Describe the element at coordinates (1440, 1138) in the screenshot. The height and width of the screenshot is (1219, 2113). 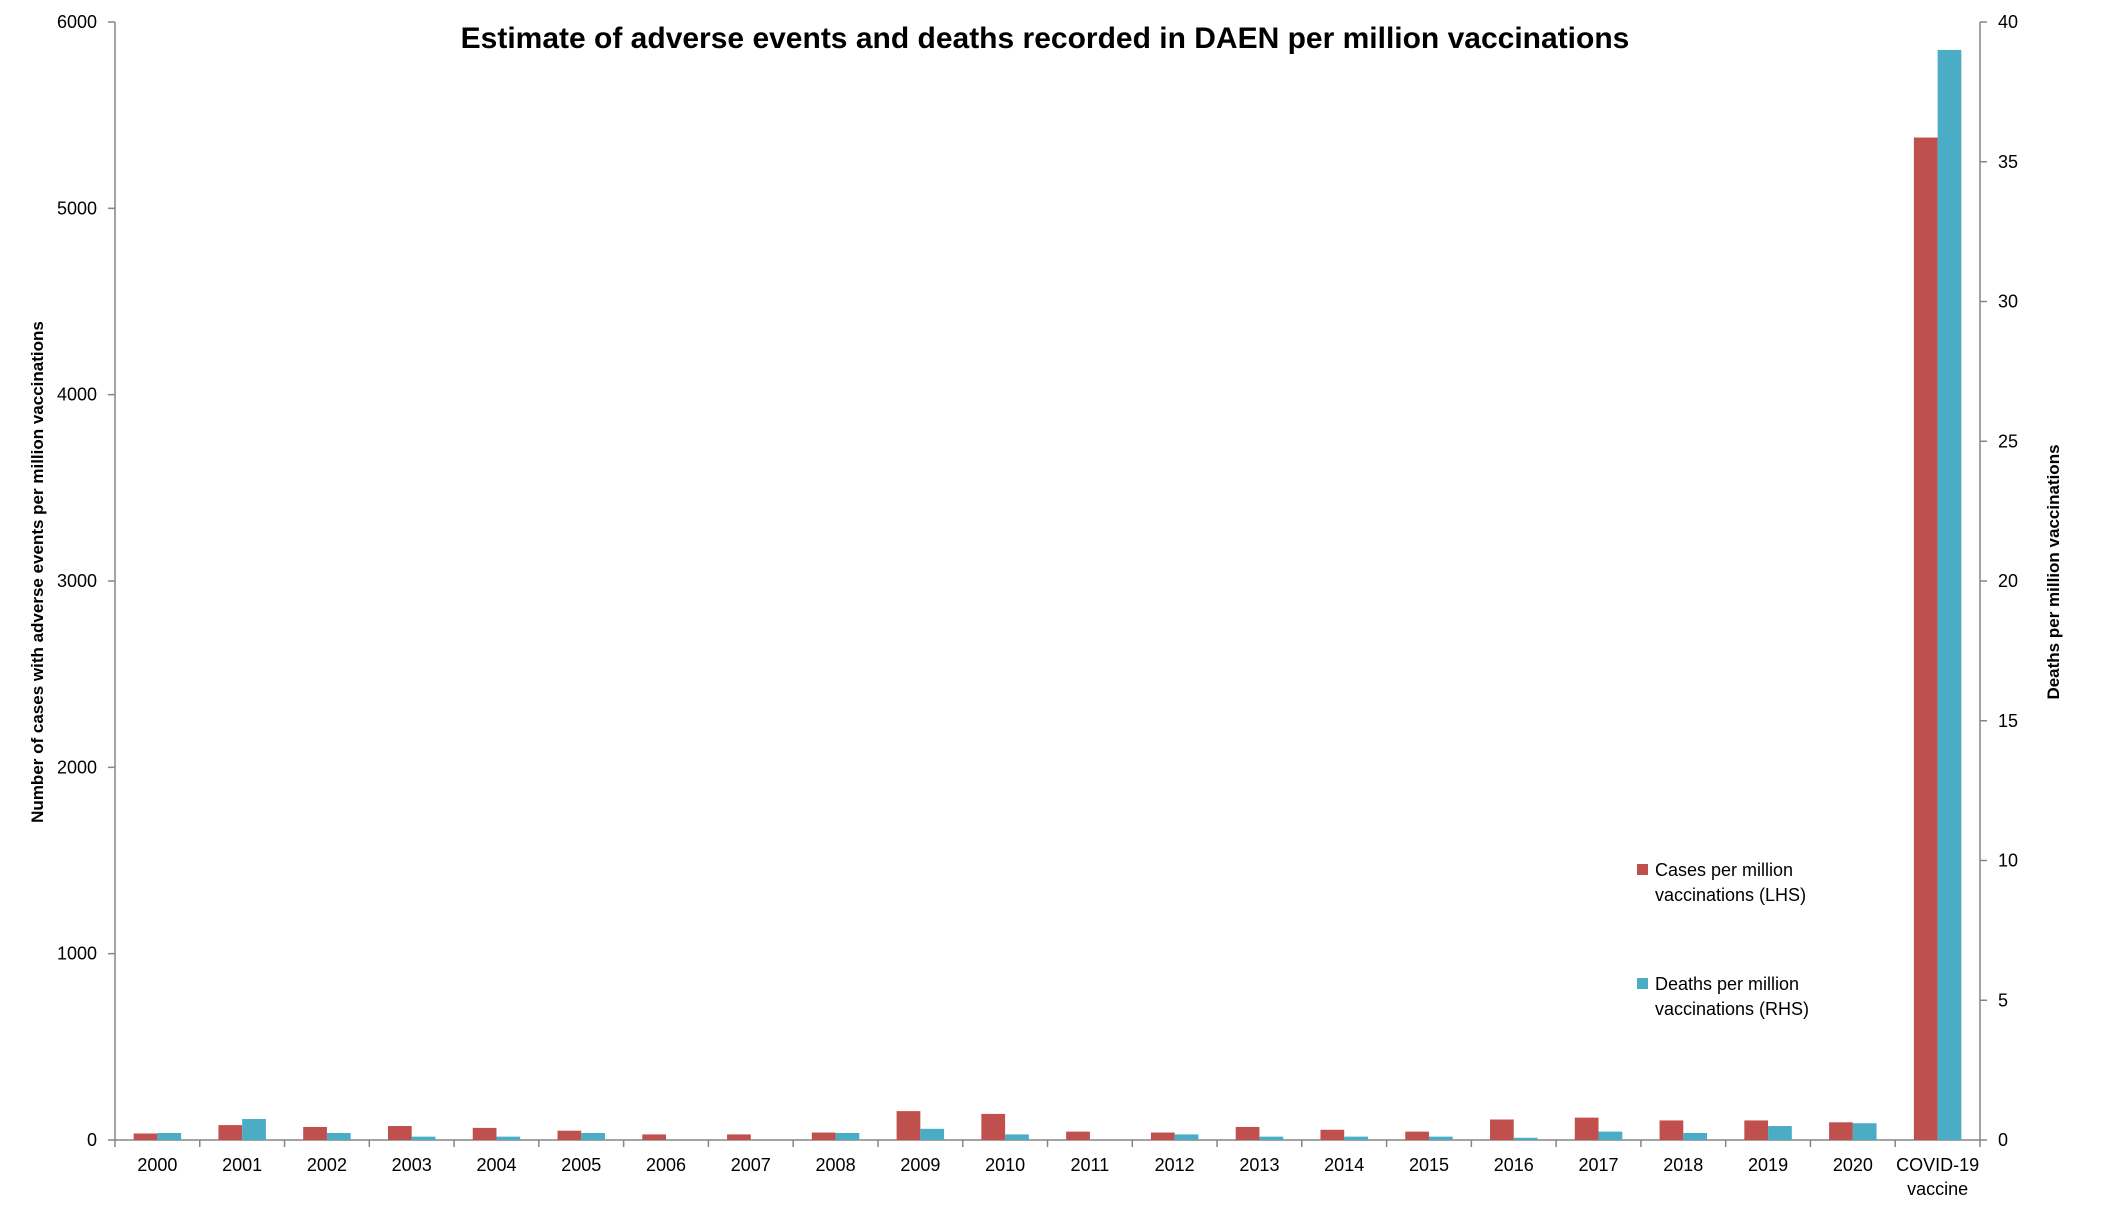
I see `deaths-bar-2015` at that location.